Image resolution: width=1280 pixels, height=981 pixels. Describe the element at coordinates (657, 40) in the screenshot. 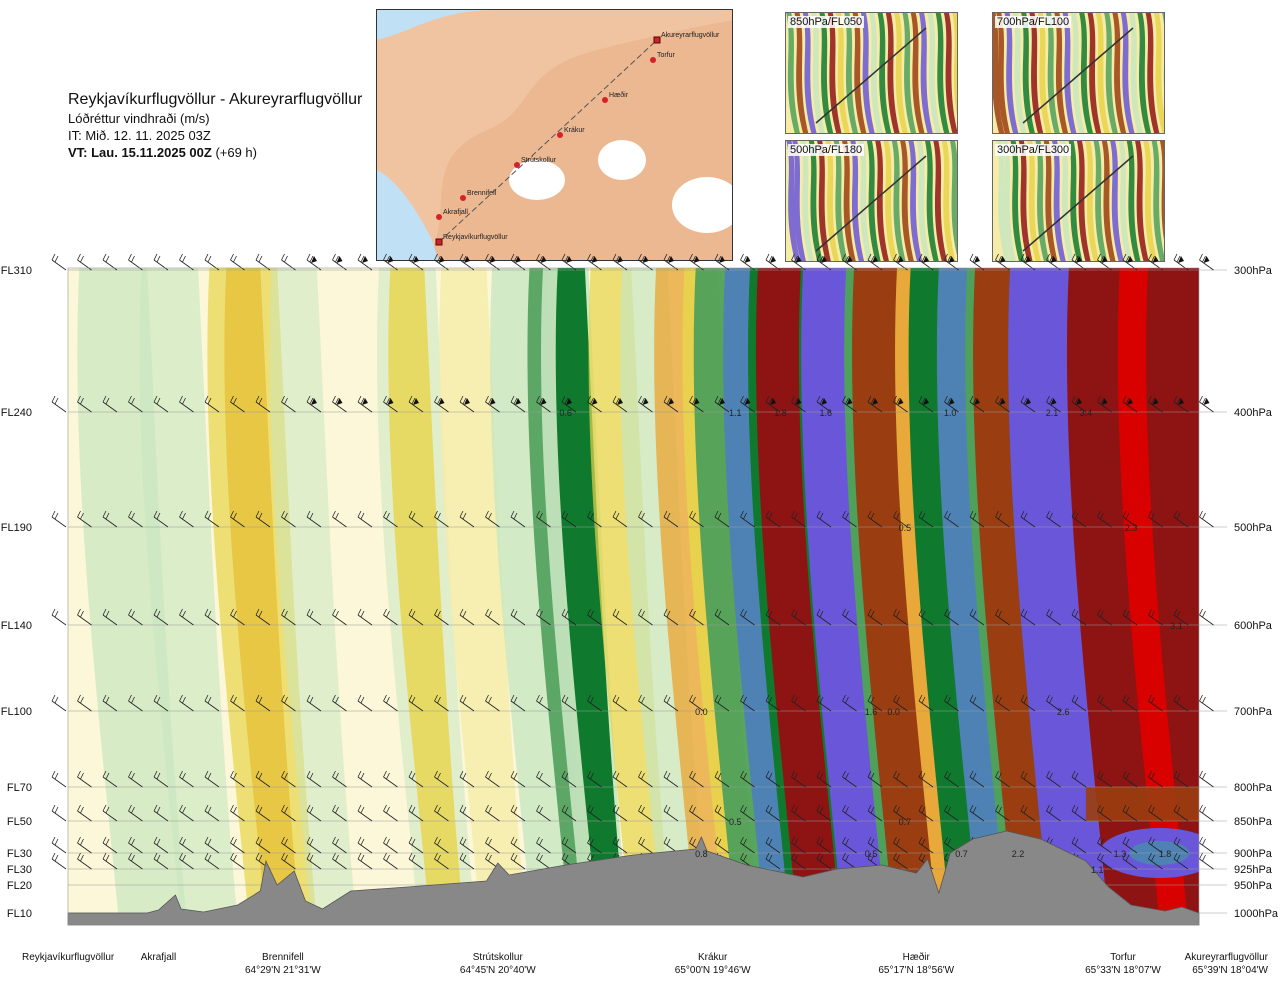

I see `route-airport-marker` at that location.